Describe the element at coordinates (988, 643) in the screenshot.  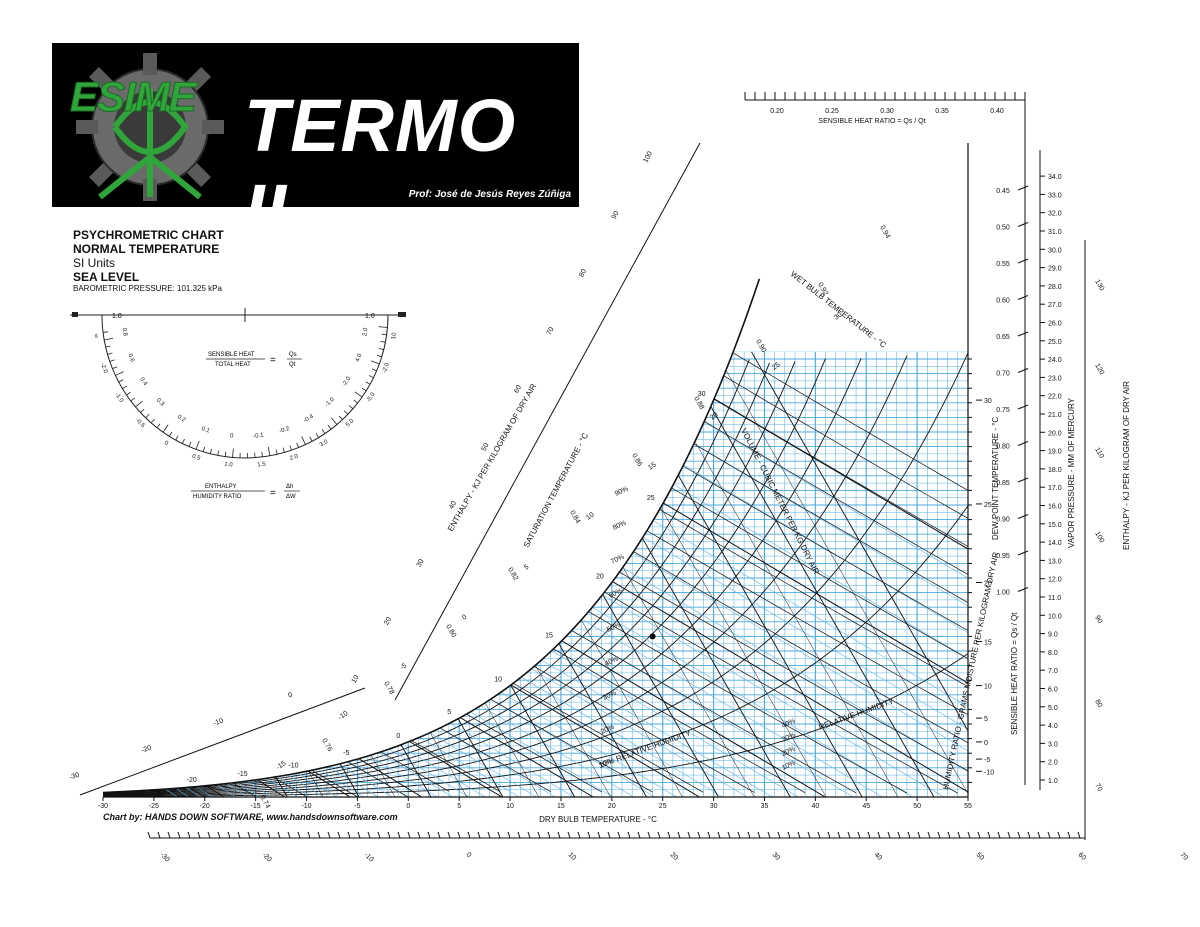
I see `dew-point-tick-label: 15` at that location.